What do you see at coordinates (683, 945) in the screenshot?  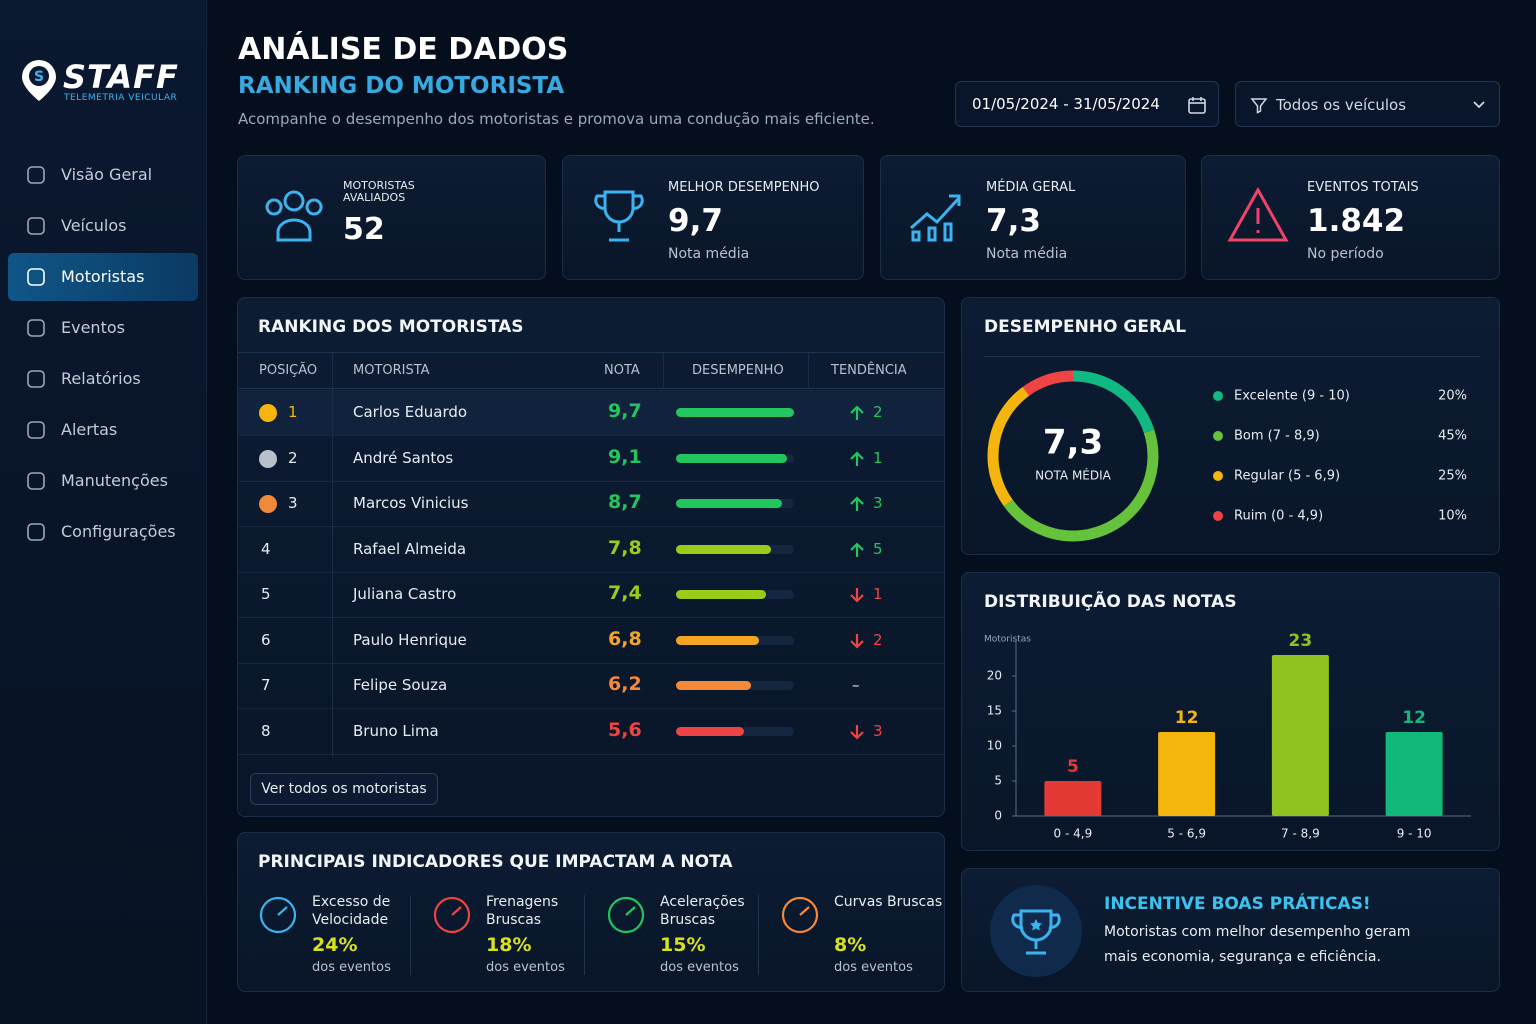 I see `indicator-value: 15%` at bounding box center [683, 945].